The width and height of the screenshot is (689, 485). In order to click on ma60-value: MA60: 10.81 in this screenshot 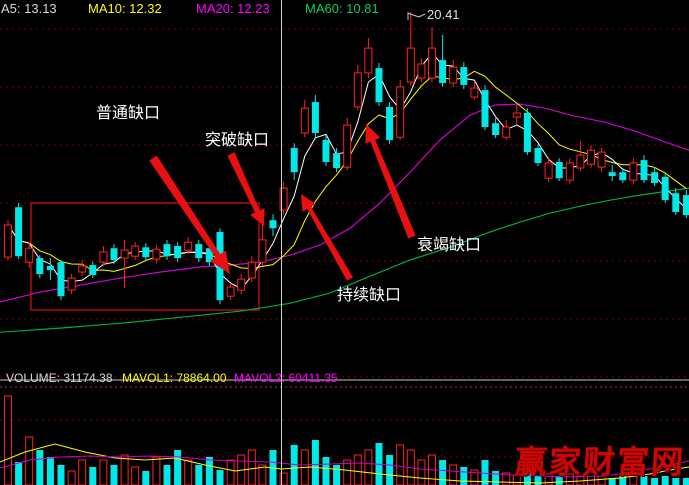, I will do `click(342, 8)`.